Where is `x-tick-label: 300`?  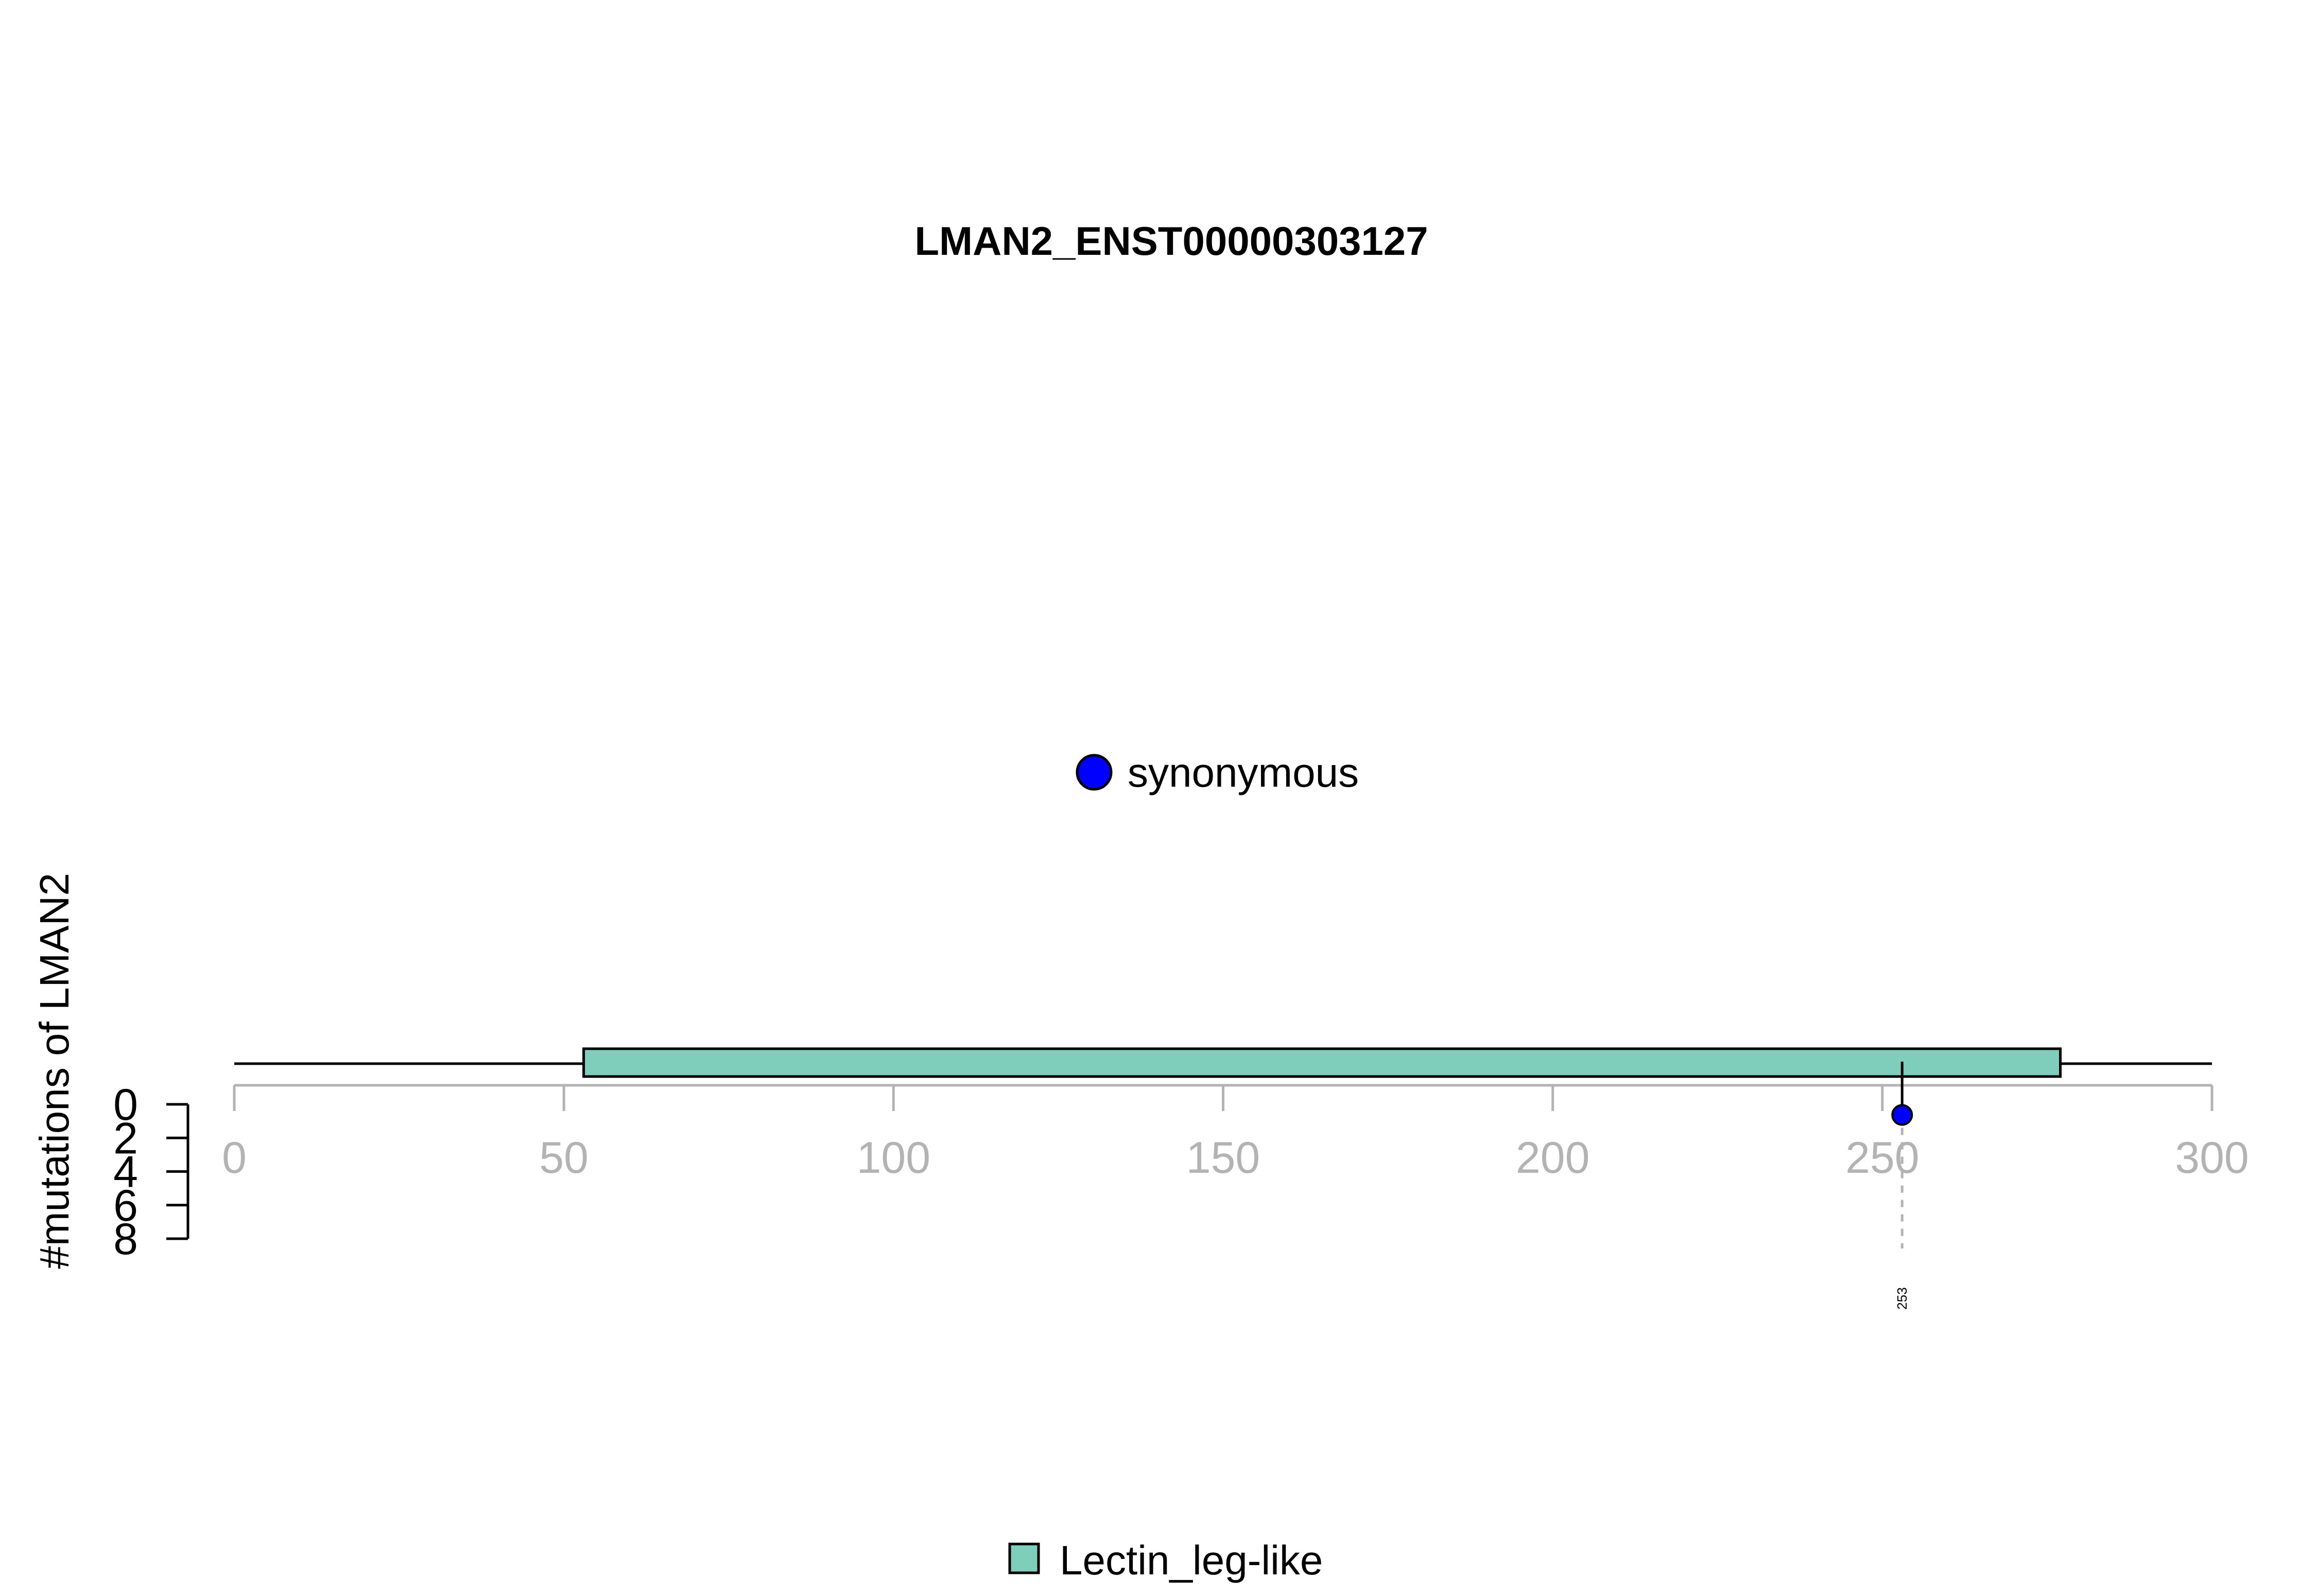
x-tick-label: 300 is located at coordinates (2212, 1158).